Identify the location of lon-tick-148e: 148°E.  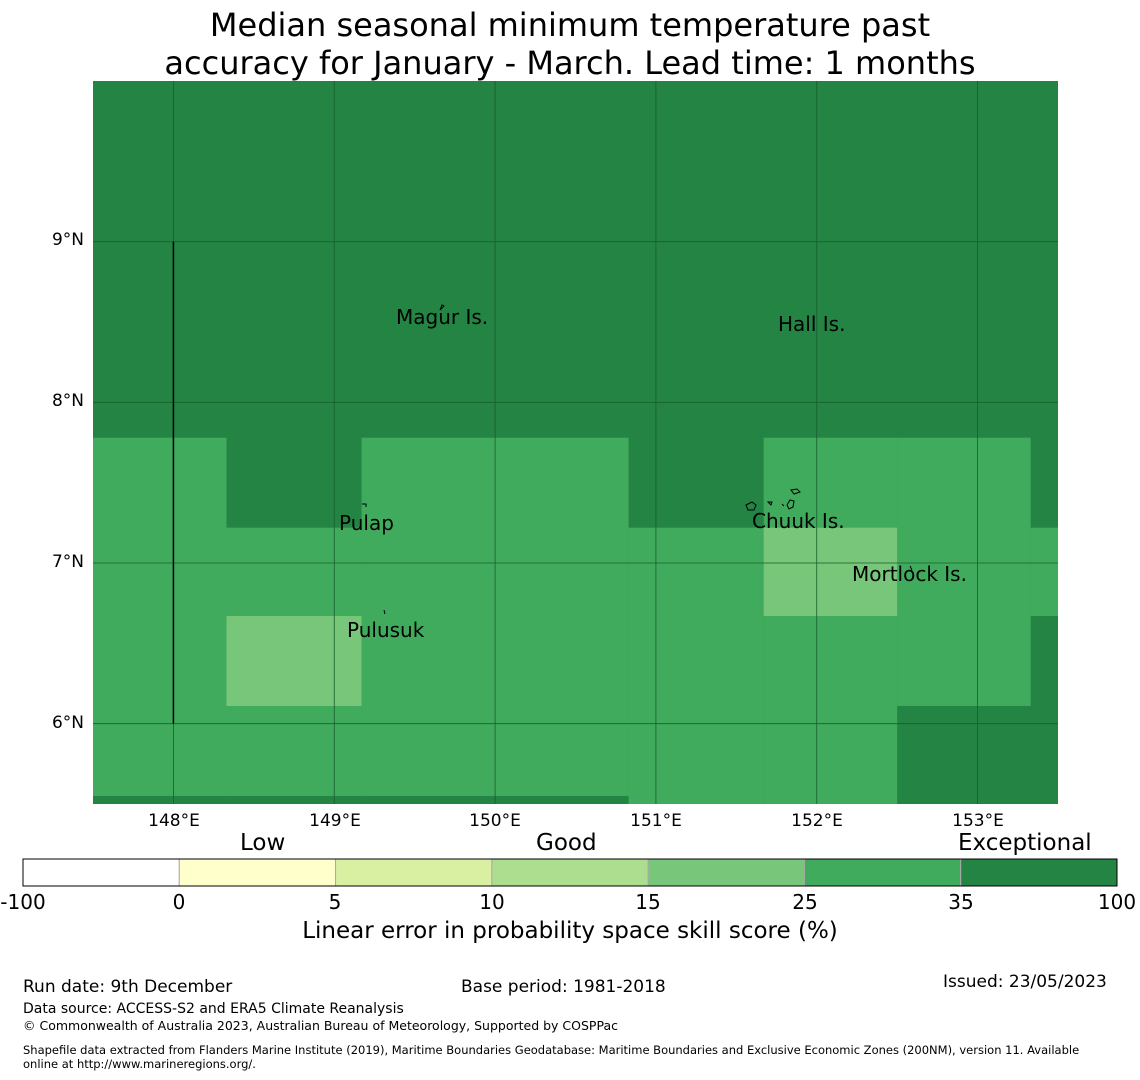
(174, 821).